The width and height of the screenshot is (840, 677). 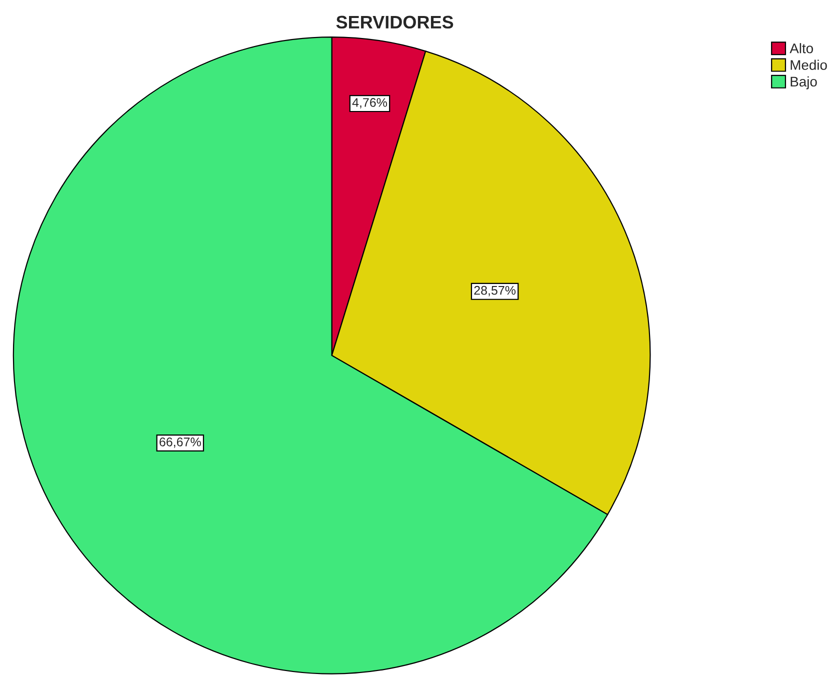 I want to click on chart-title: SERVIDORES, so click(x=395, y=22).